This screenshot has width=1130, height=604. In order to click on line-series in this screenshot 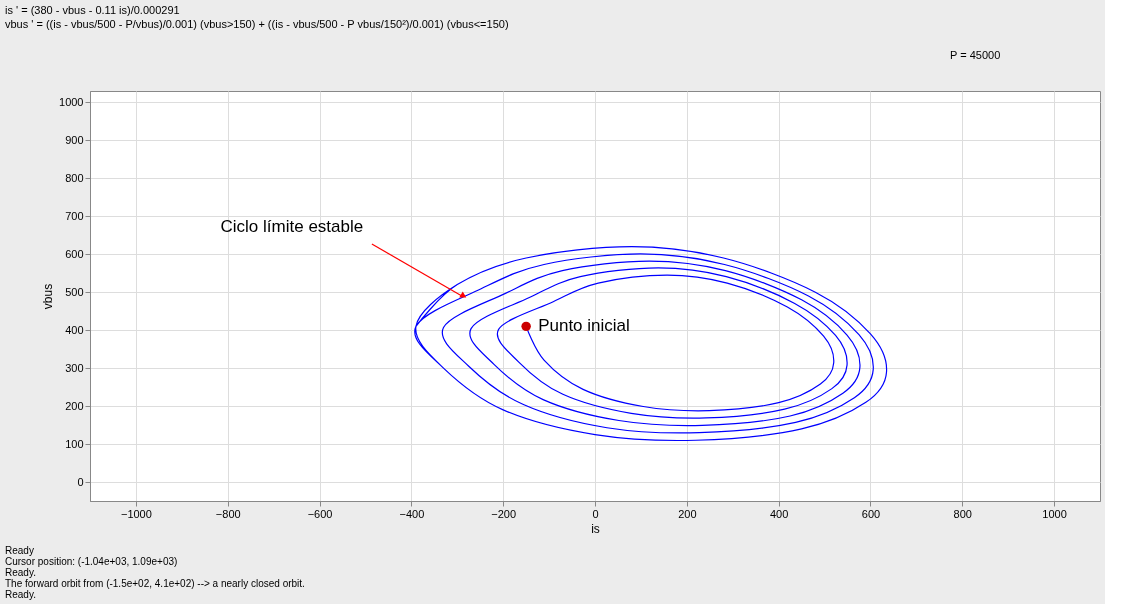, I will do `click(651, 344)`.